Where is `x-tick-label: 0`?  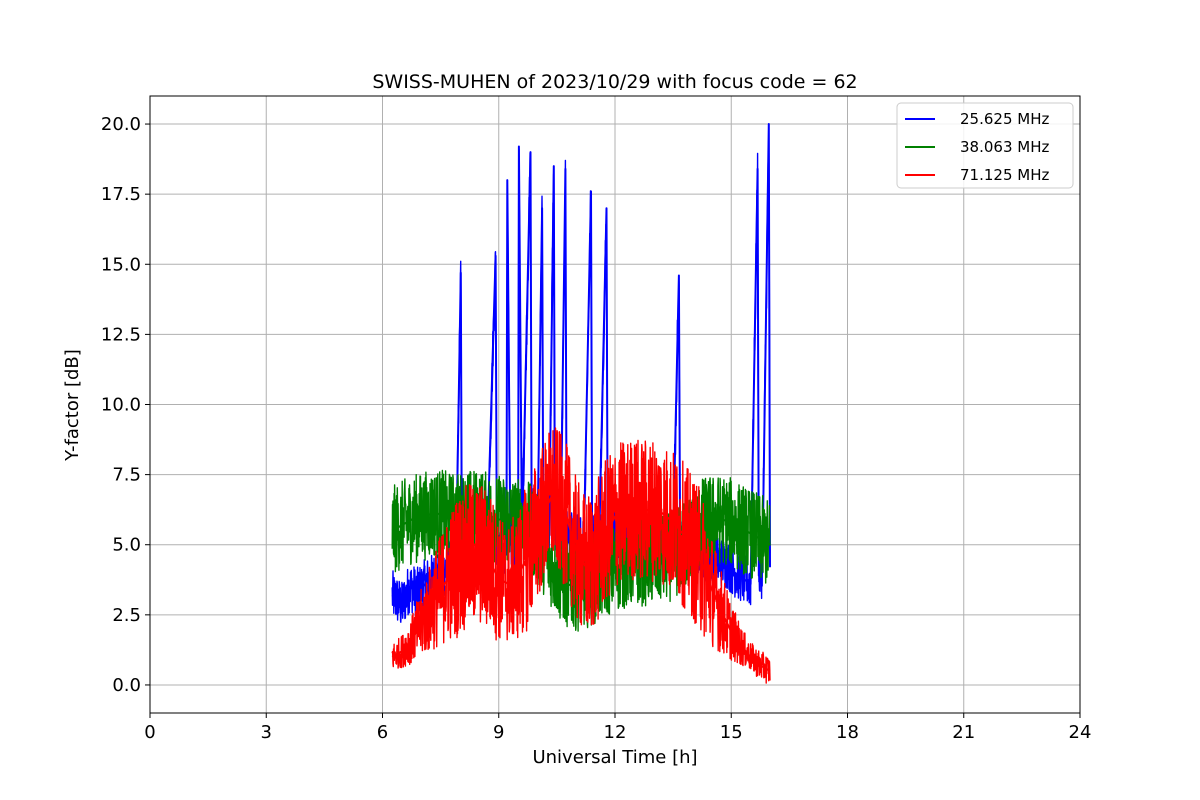 x-tick-label: 0 is located at coordinates (149, 732).